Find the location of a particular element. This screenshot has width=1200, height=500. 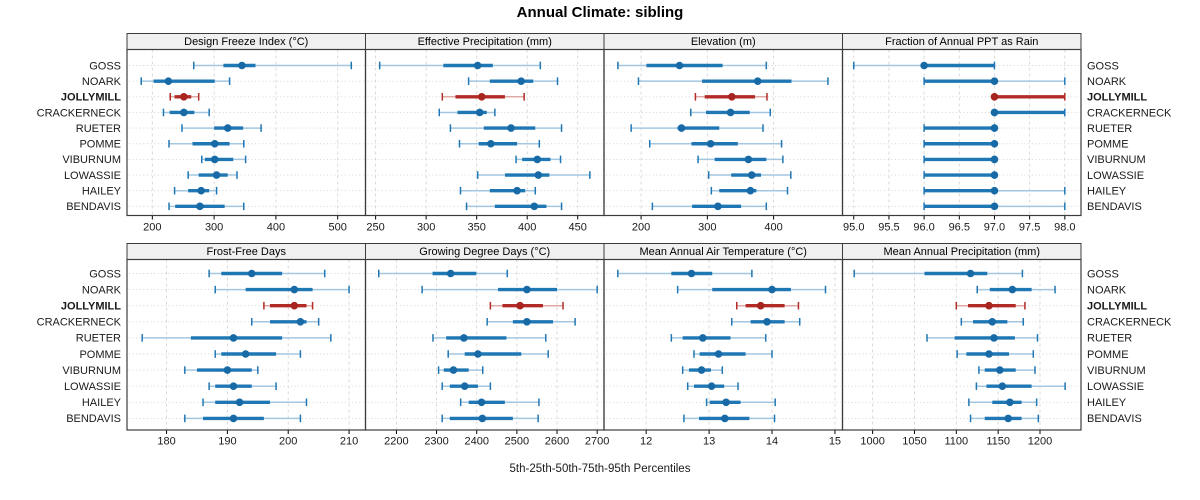

panel-title: Elevation (m) is located at coordinates (723, 42).